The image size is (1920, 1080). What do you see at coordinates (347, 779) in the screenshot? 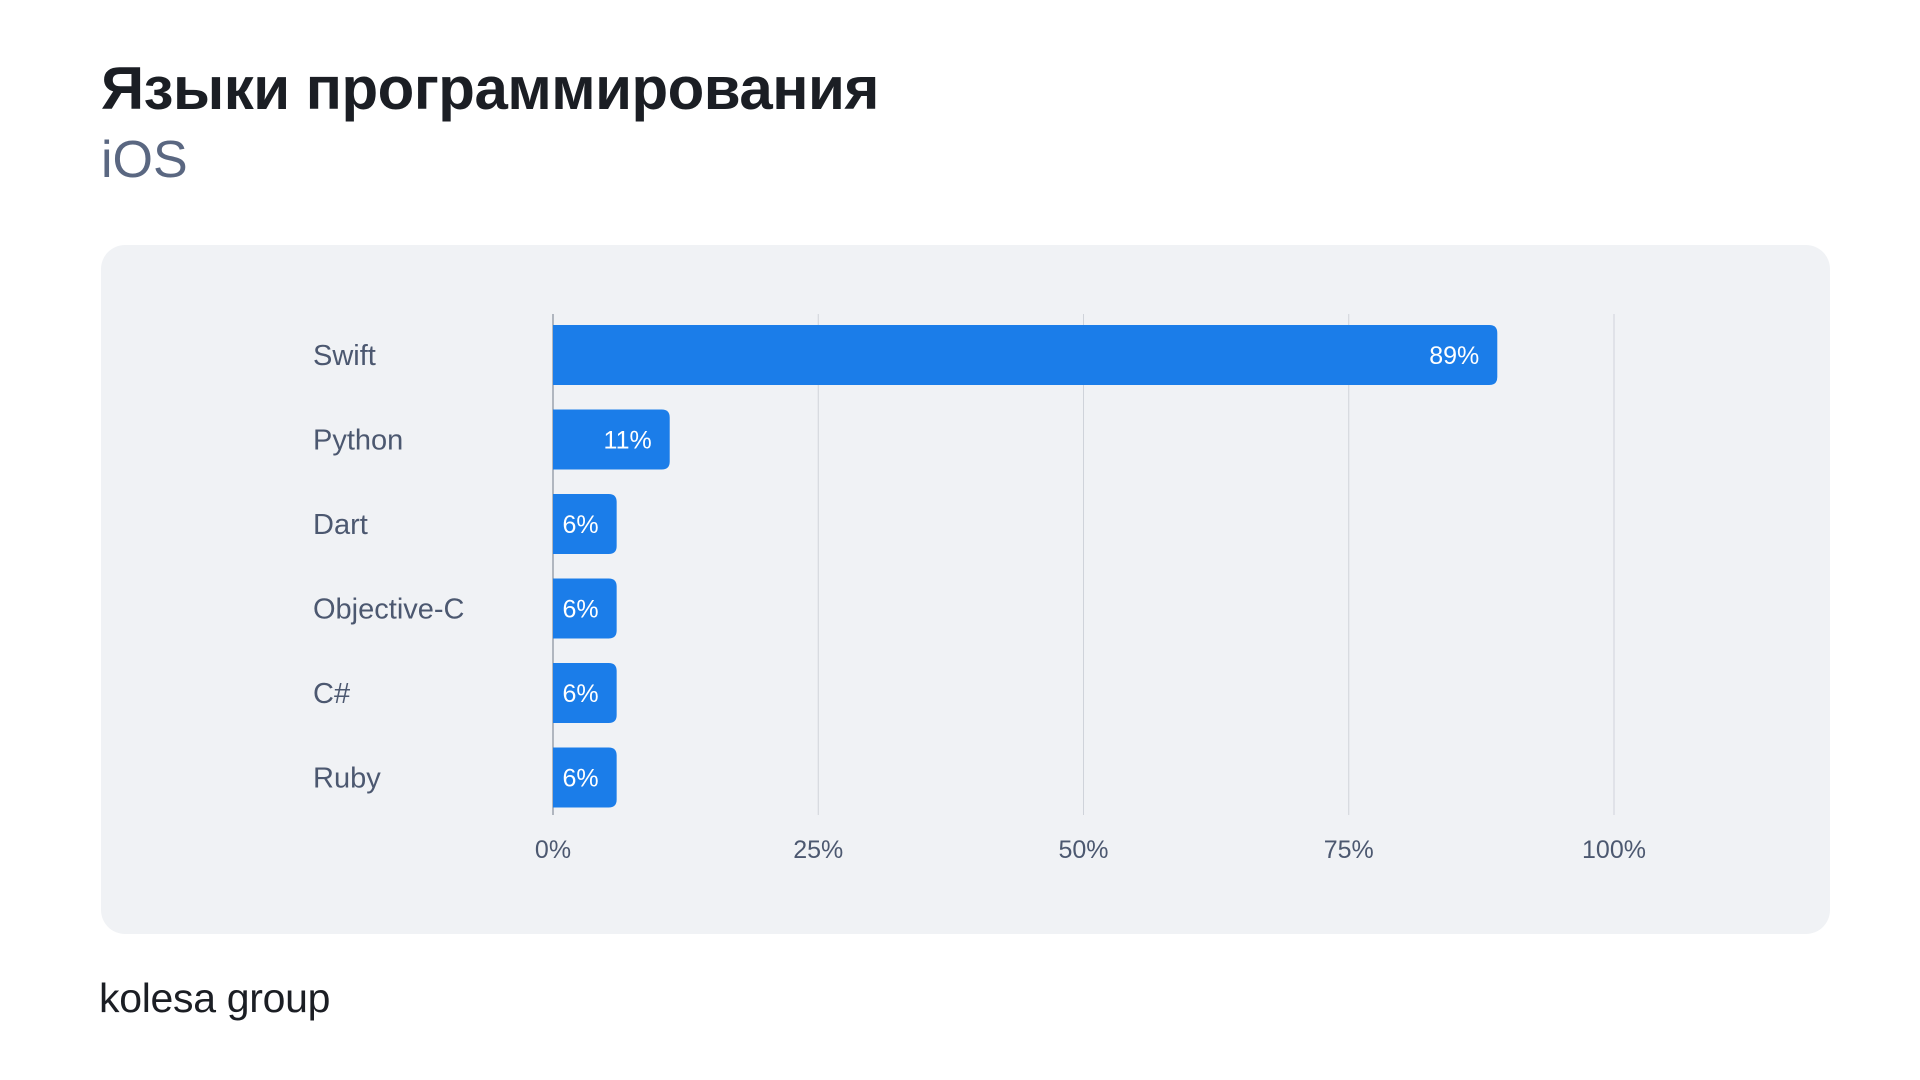
I see `category-label: Ruby` at bounding box center [347, 779].